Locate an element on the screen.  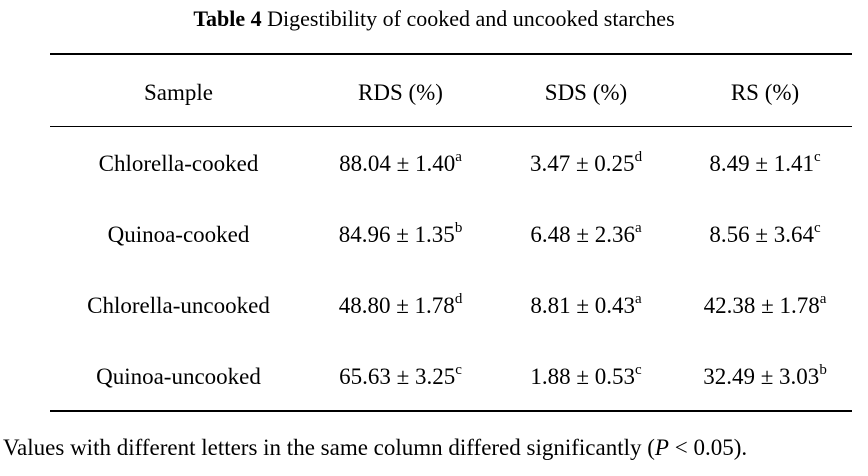
sample-cell: Quinoa-cooked is located at coordinates (178, 234).